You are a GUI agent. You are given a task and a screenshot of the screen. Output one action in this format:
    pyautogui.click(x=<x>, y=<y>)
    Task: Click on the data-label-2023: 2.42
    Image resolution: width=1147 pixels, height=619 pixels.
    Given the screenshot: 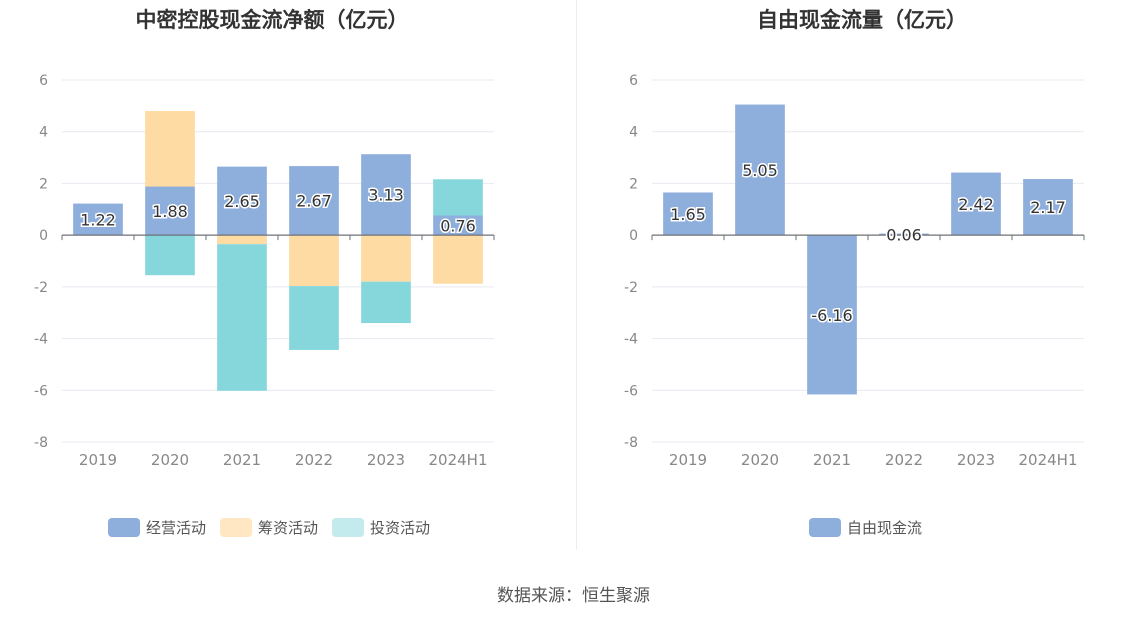 What is the action you would take?
    pyautogui.click(x=976, y=204)
    